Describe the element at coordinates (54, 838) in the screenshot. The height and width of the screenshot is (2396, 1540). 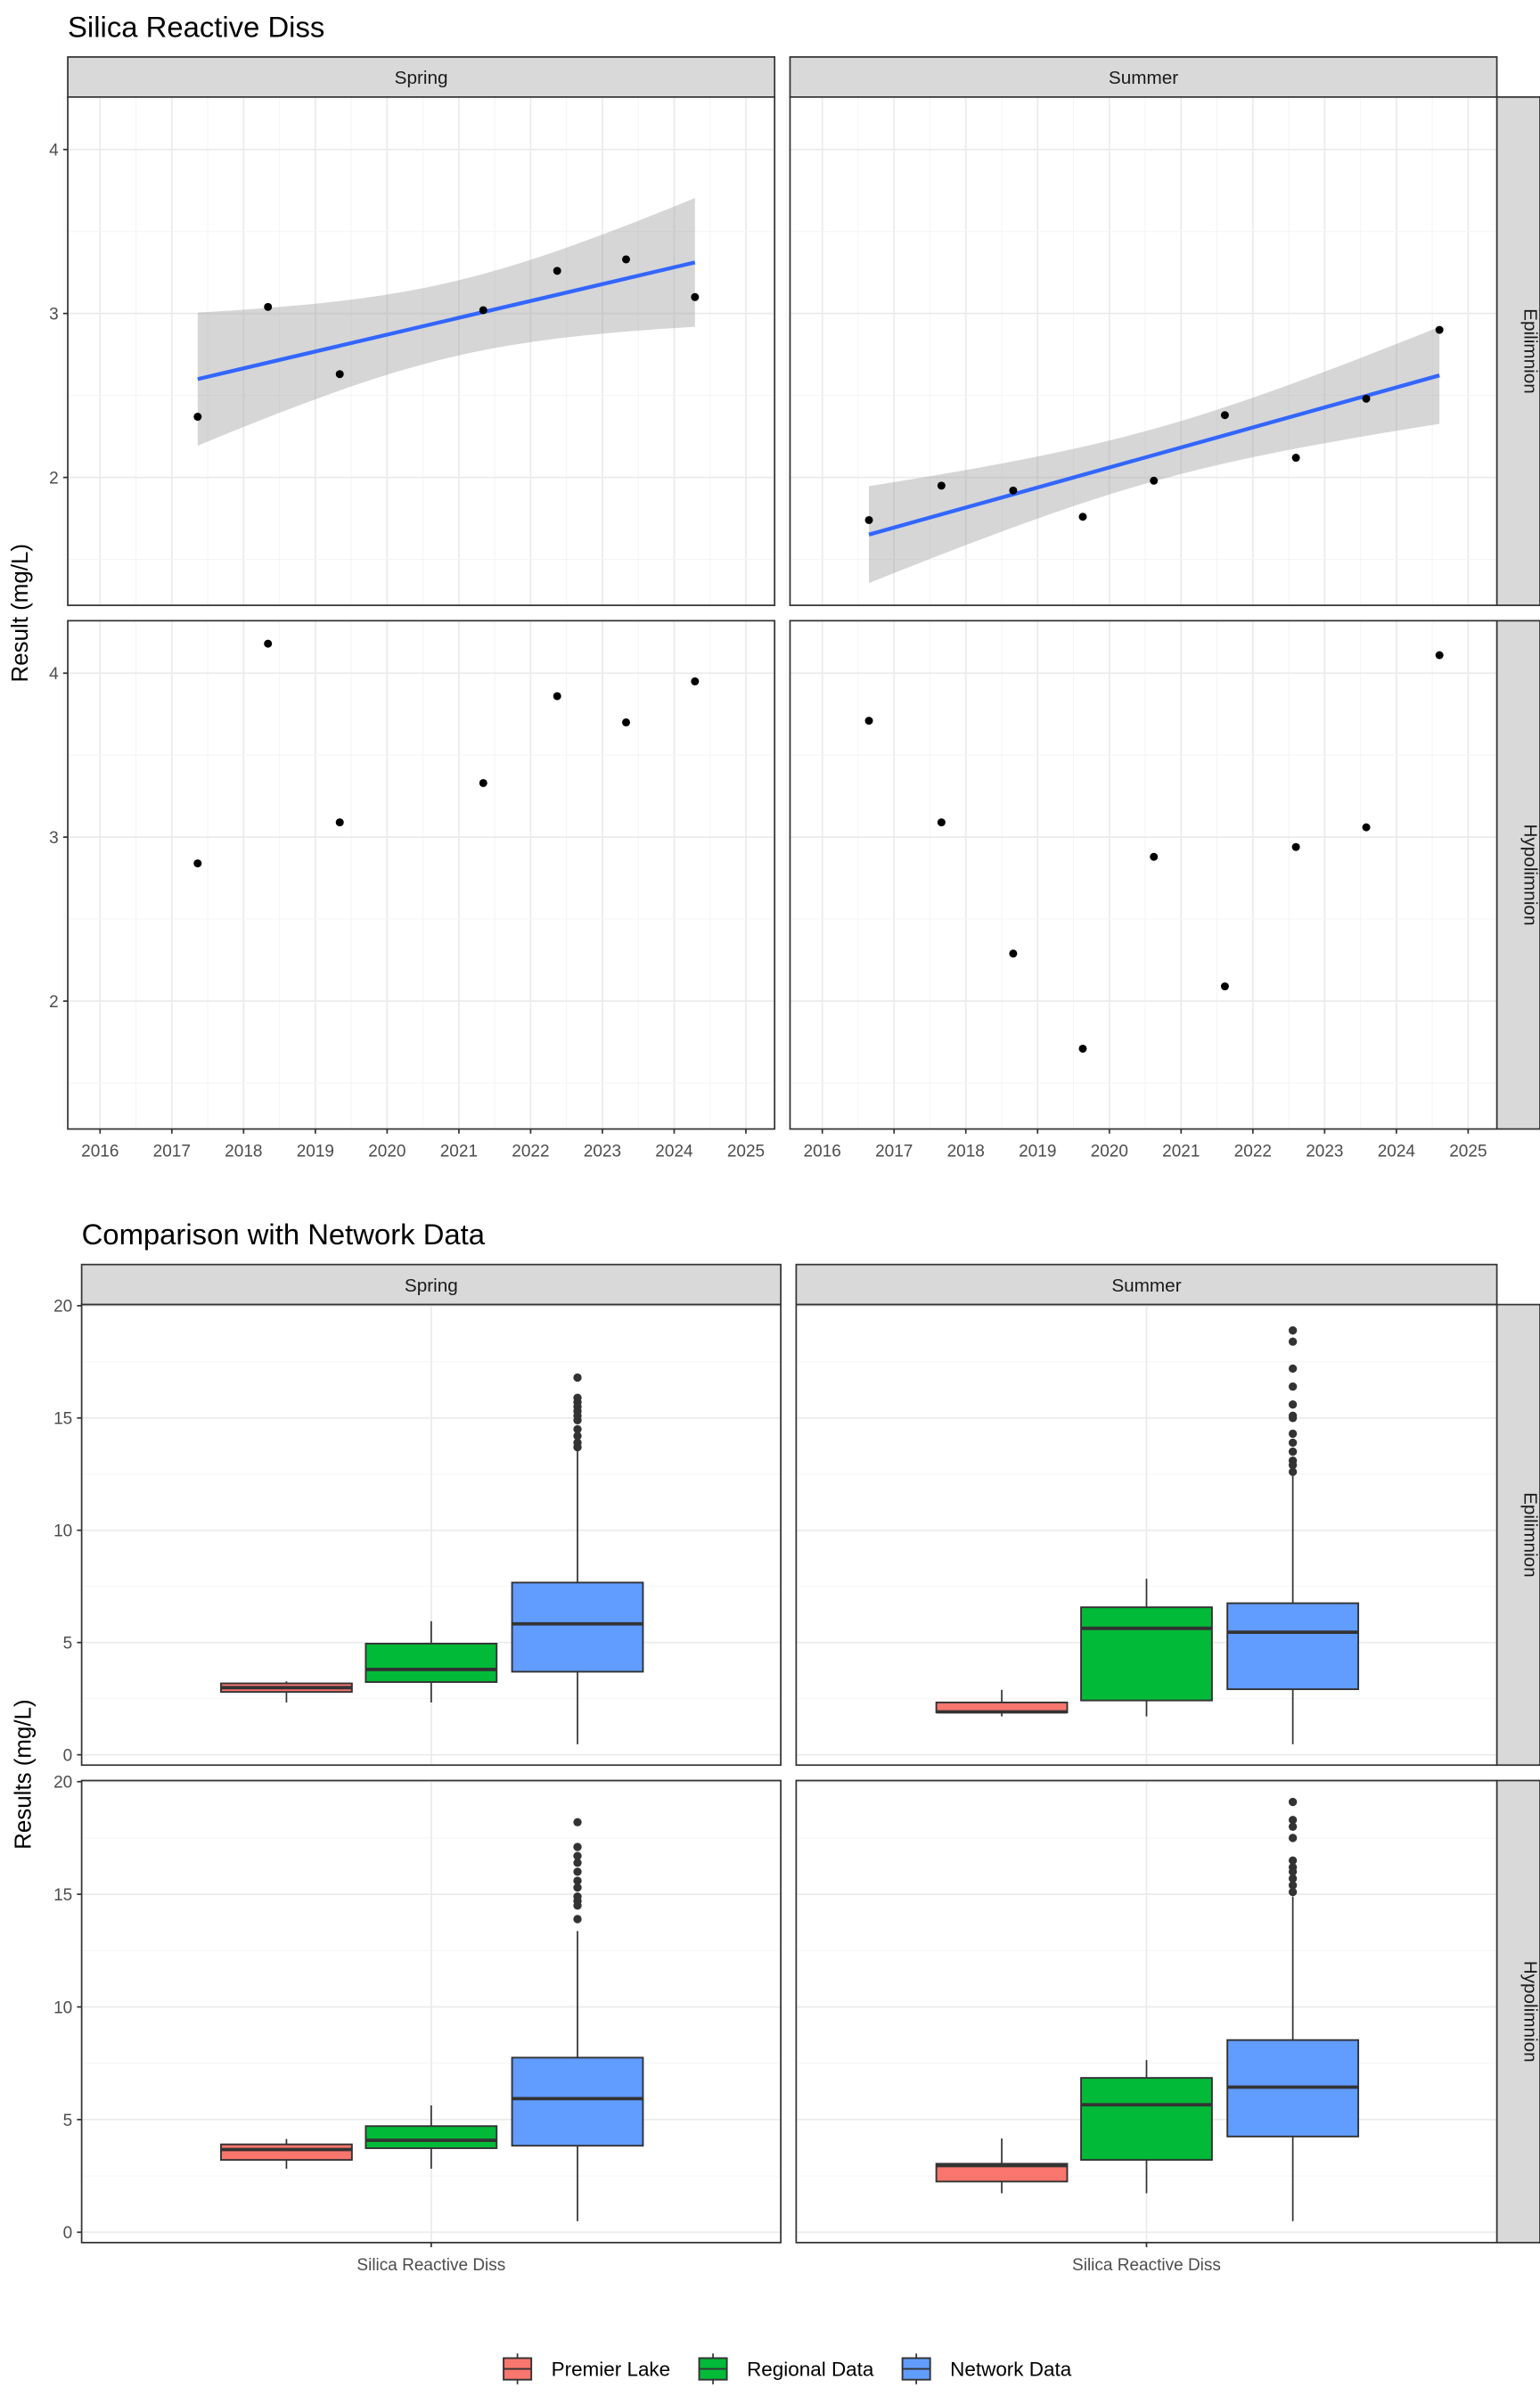
I see `y-tick-label: 3` at that location.